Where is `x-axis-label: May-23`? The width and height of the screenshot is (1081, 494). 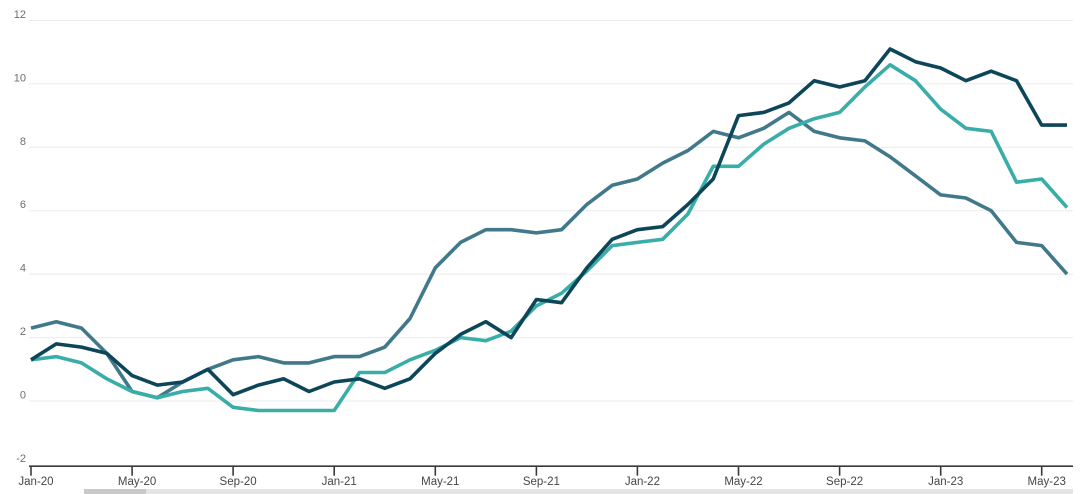 x-axis-label: May-23 is located at coordinates (1047, 482).